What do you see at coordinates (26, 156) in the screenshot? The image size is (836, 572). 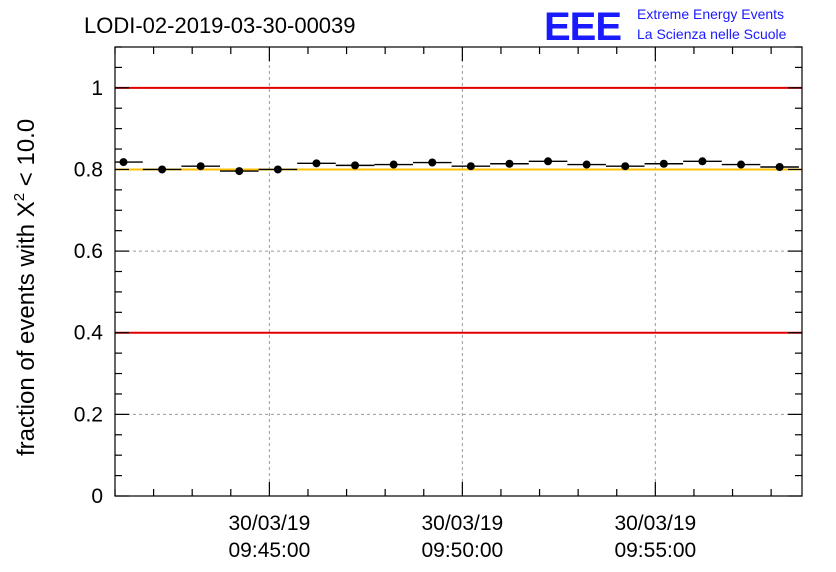 I see `y-axis-label-tail: < 10.0` at bounding box center [26, 156].